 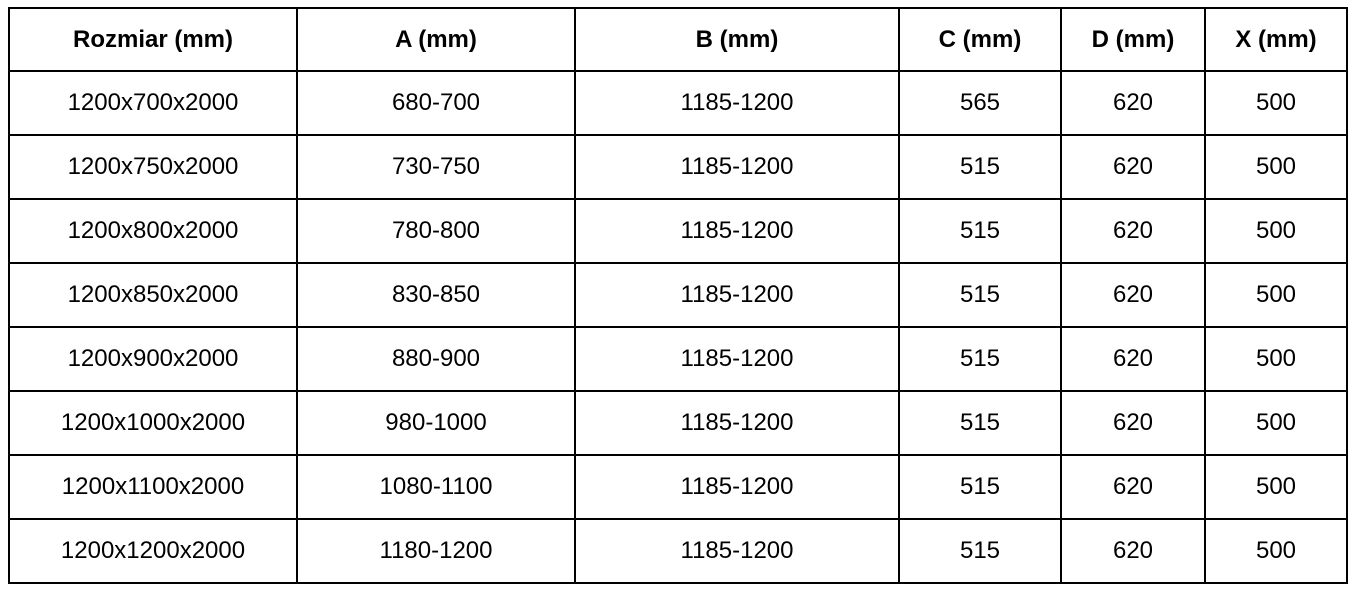 I want to click on table-cell: 1200x1200x2000, so click(x=153, y=551).